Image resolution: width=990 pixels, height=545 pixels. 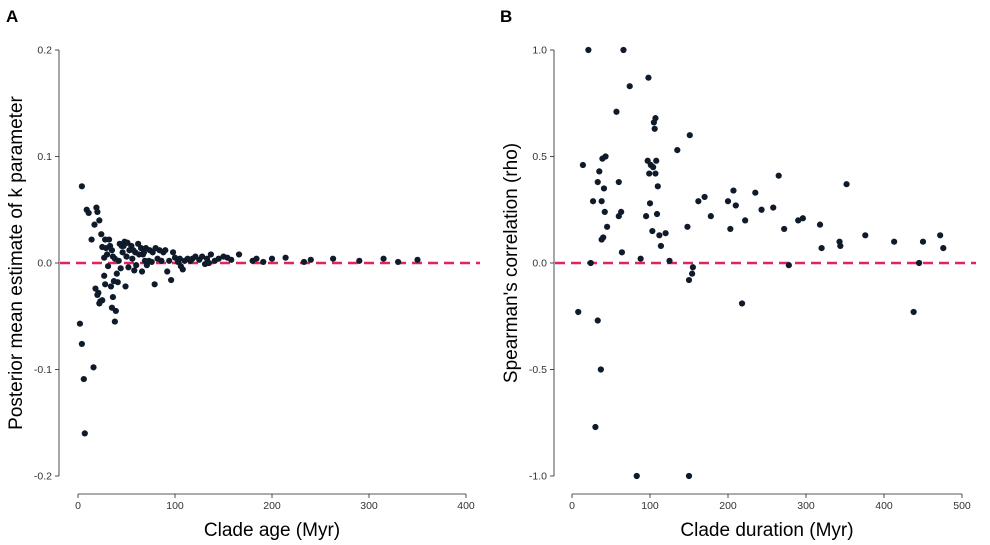 I want to click on panel-a-y-tick-label: 0.0, so click(x=44, y=264).